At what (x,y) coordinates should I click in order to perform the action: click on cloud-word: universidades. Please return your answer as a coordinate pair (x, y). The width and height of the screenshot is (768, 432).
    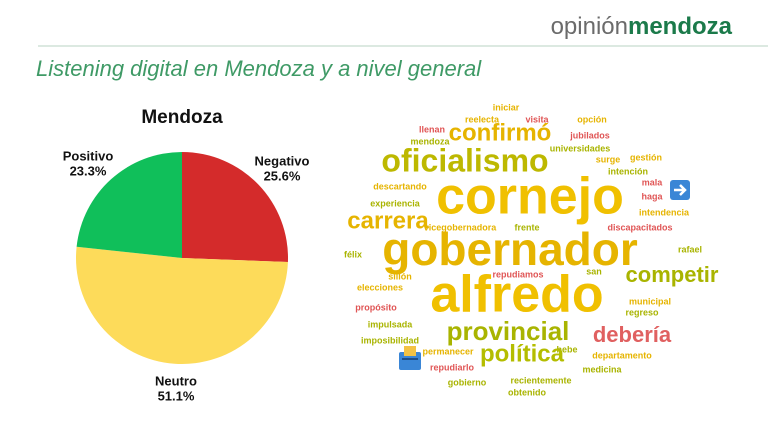
    Looking at the image, I should click on (580, 148).